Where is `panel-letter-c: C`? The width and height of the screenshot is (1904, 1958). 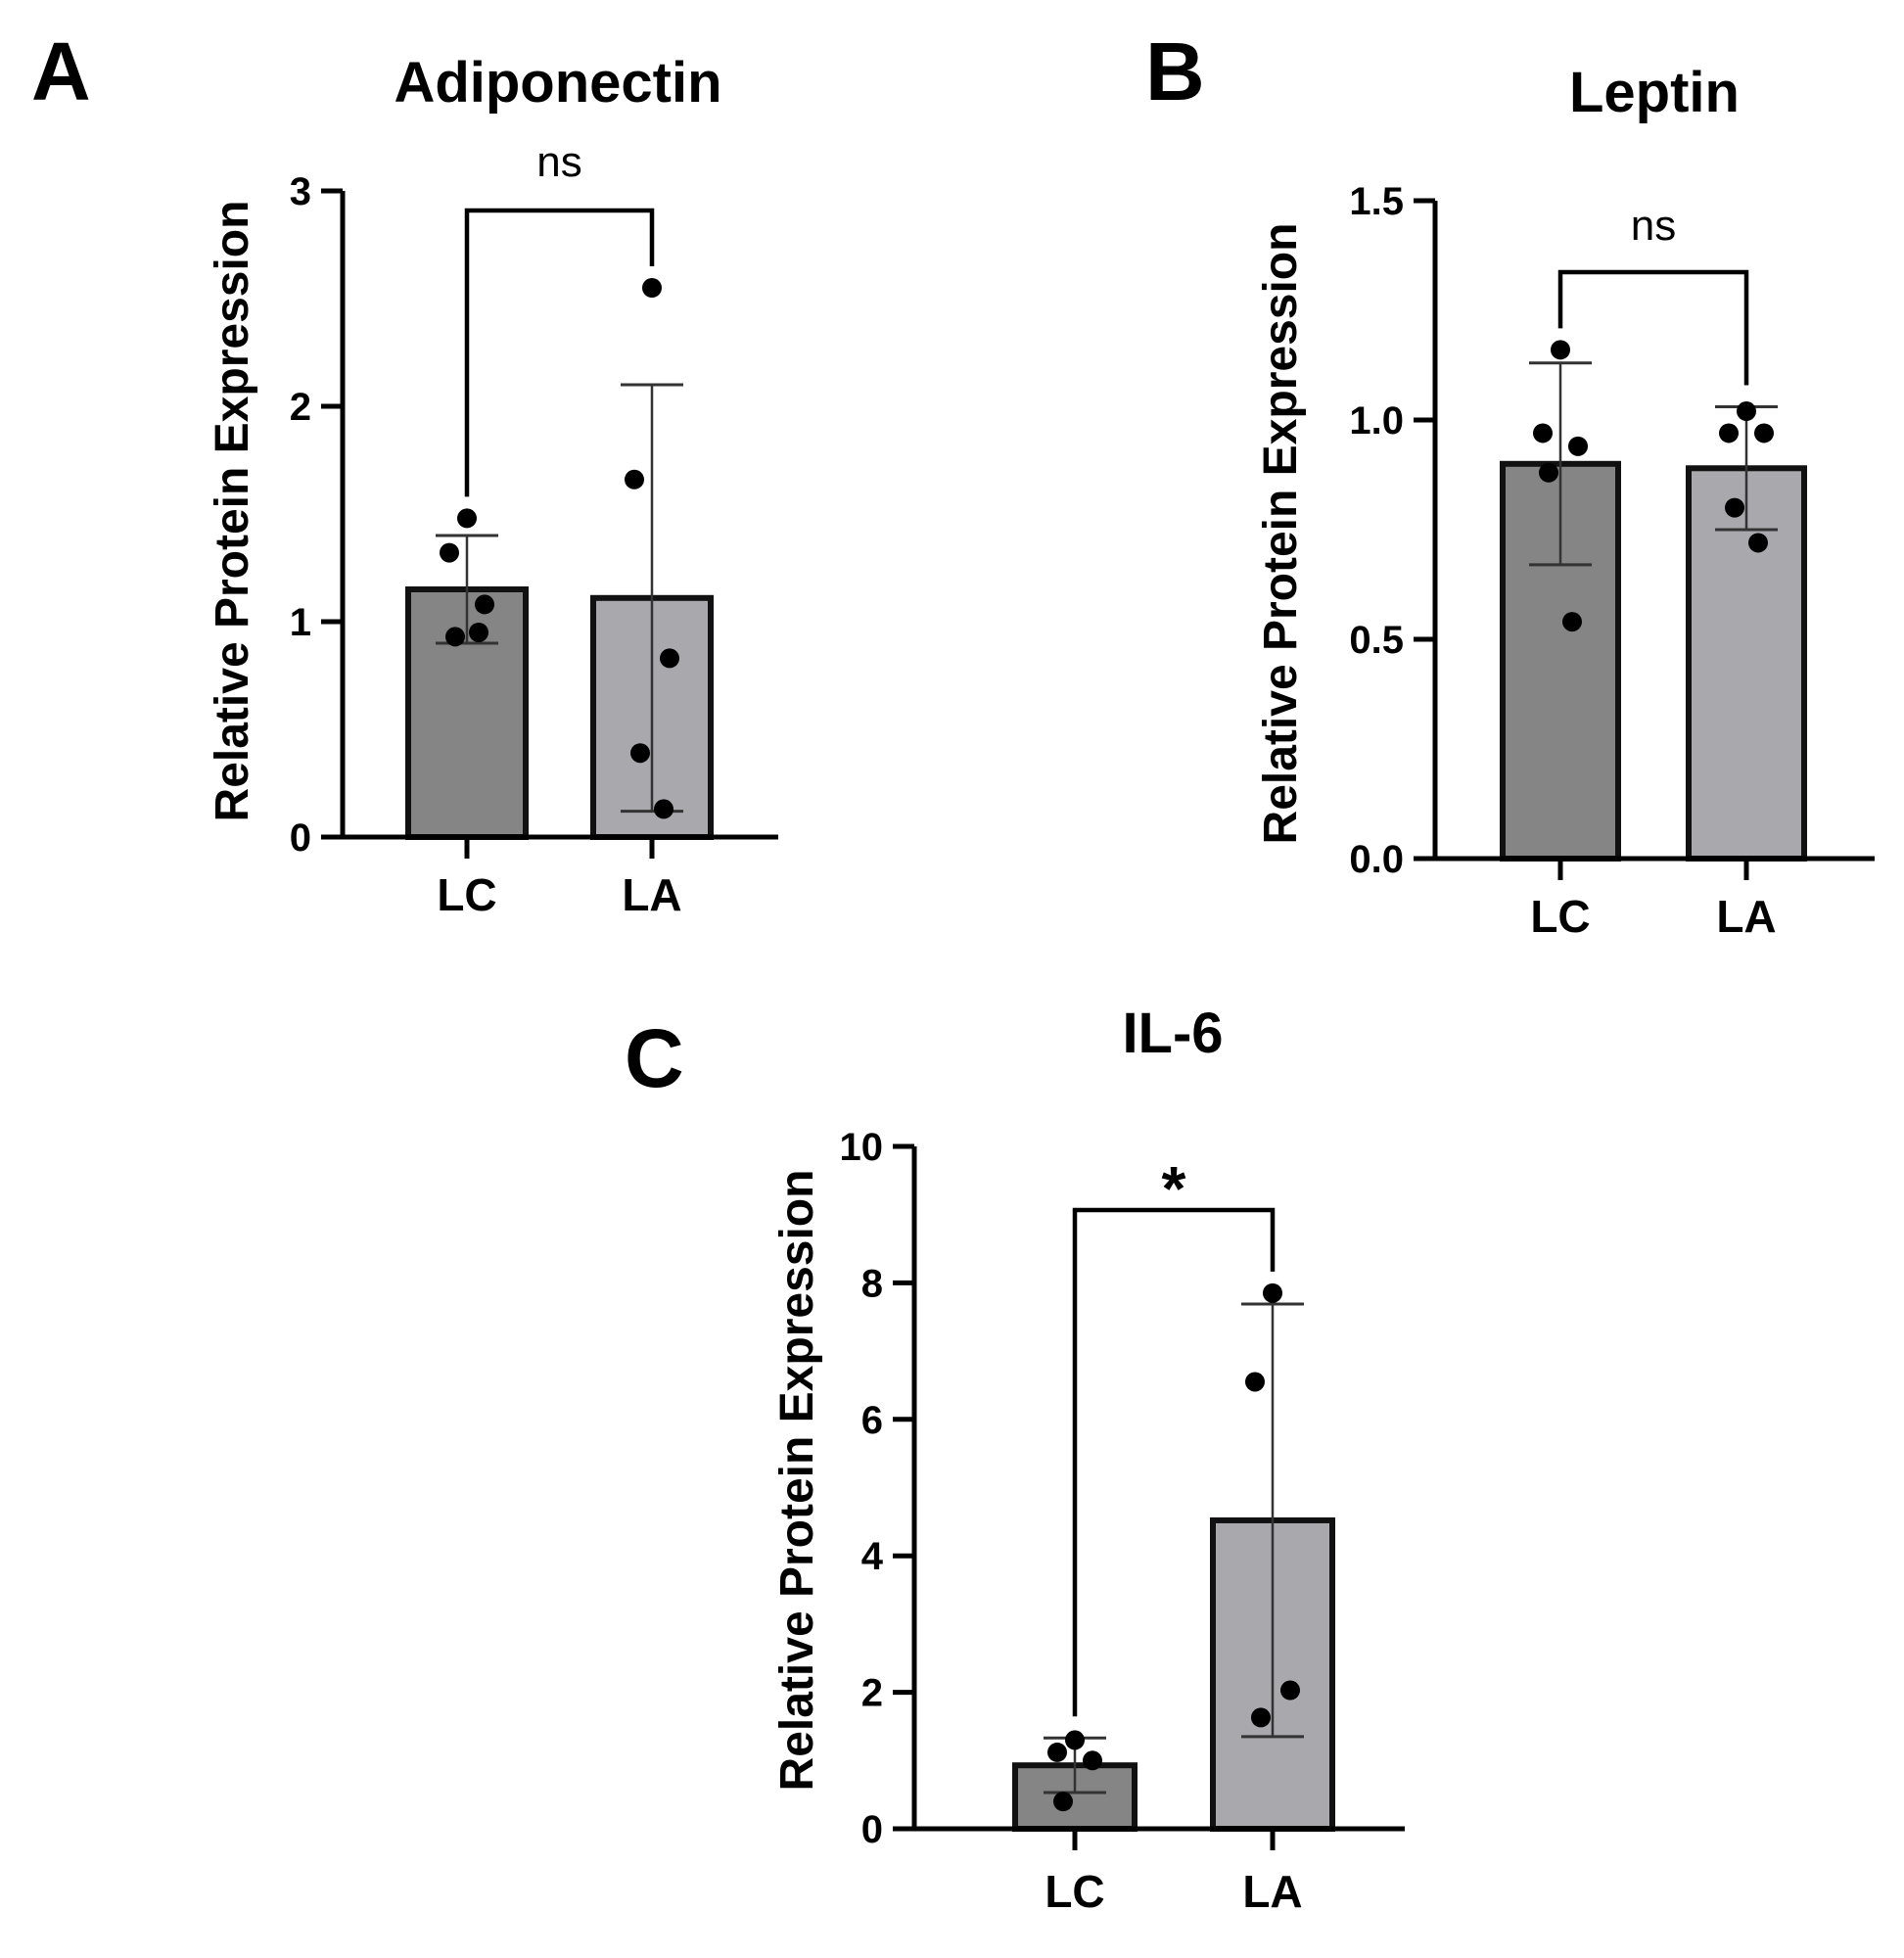 panel-letter-c: C is located at coordinates (654, 1058).